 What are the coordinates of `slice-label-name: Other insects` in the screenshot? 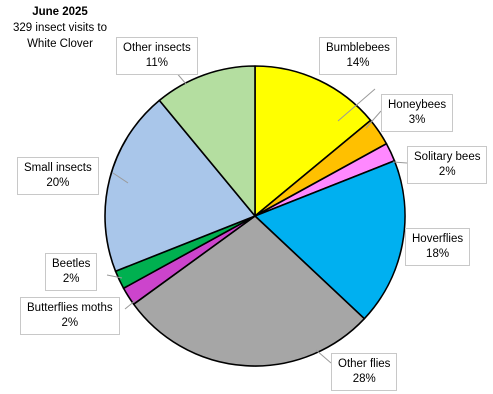 It's located at (157, 48).